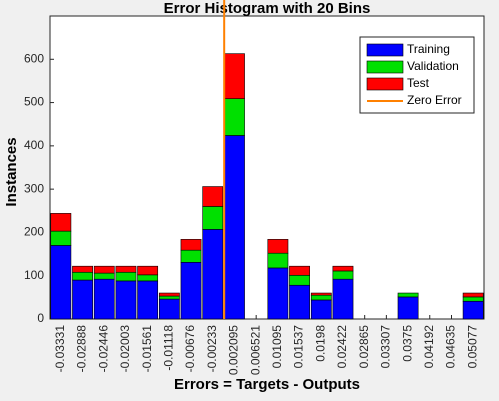 This screenshot has height=401, width=499. Describe the element at coordinates (103, 349) in the screenshot. I see `x-tick-label: -0.02446` at that location.